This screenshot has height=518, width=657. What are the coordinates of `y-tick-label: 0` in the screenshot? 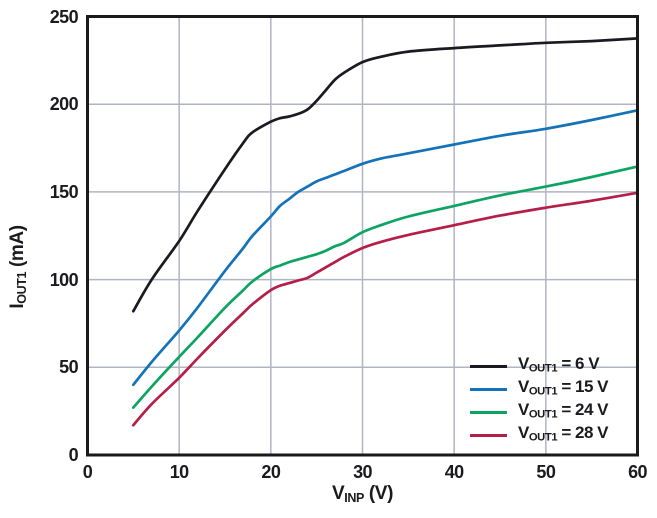 It's located at (73, 455).